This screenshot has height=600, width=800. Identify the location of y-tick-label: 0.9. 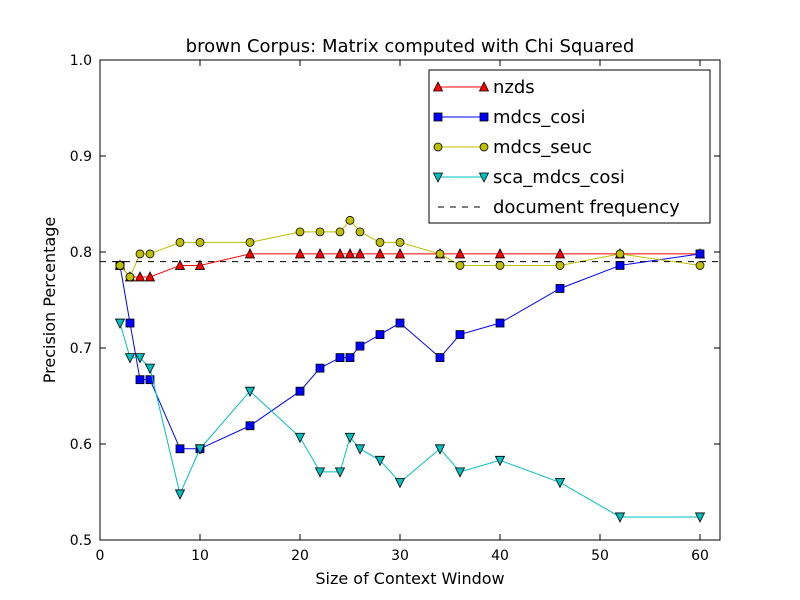
(81, 157).